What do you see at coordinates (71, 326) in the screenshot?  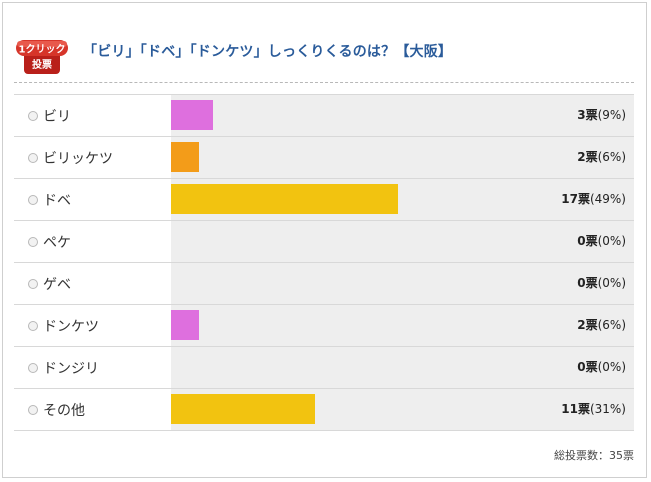 I see `option-label: ドンケツ` at bounding box center [71, 326].